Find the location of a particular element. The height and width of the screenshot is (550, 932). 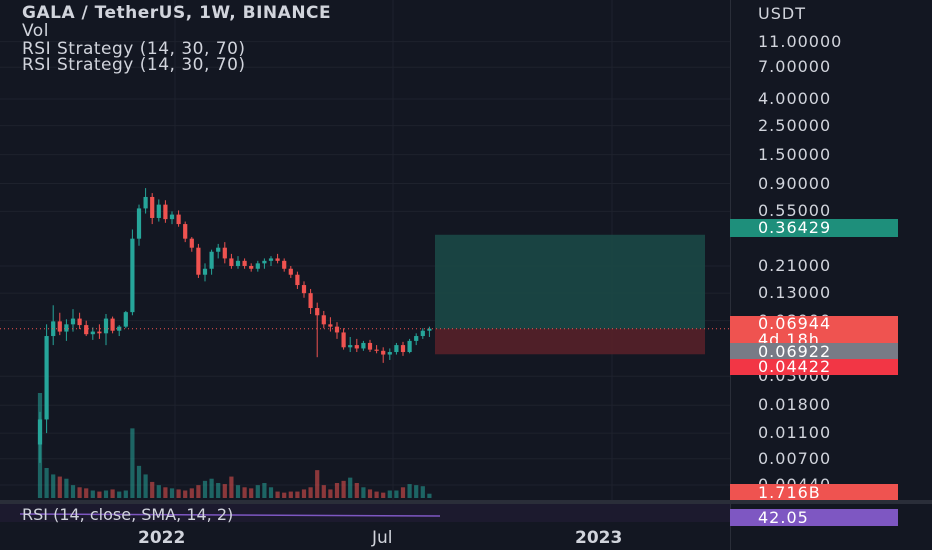

price-axis-label: 0.13000 is located at coordinates (795, 293).